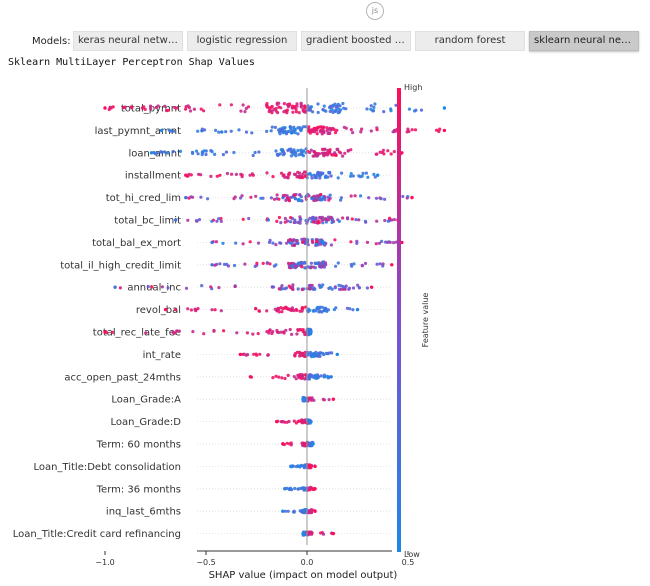  What do you see at coordinates (162, 355) in the screenshot?
I see `feature-label: int_rate` at bounding box center [162, 355].